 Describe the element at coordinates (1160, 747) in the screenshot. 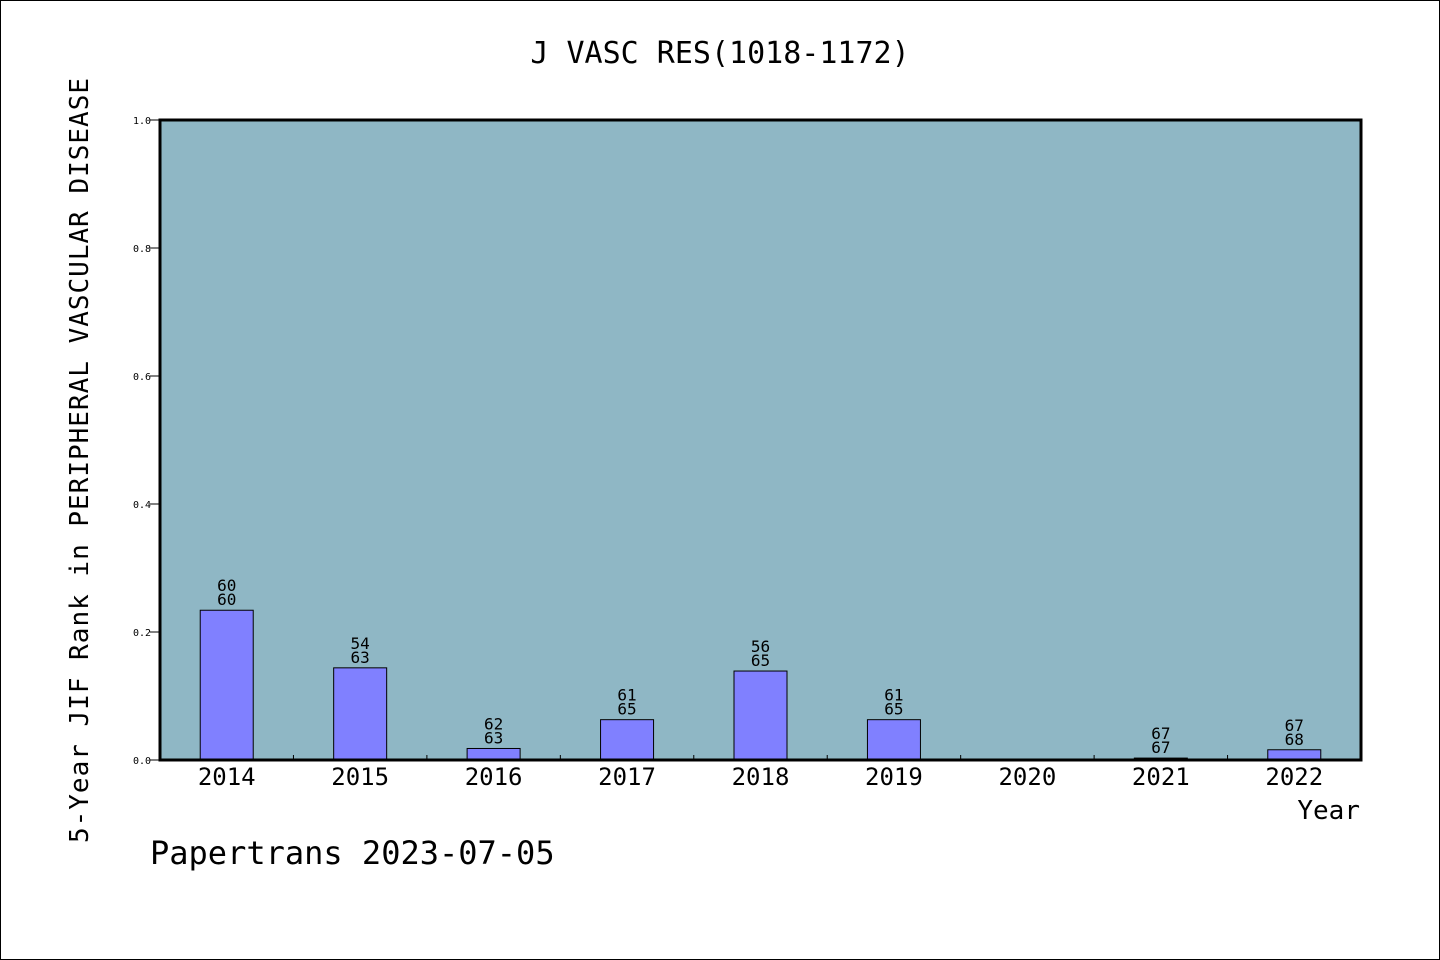

I see `bar-label-bottom-2021: 67` at that location.